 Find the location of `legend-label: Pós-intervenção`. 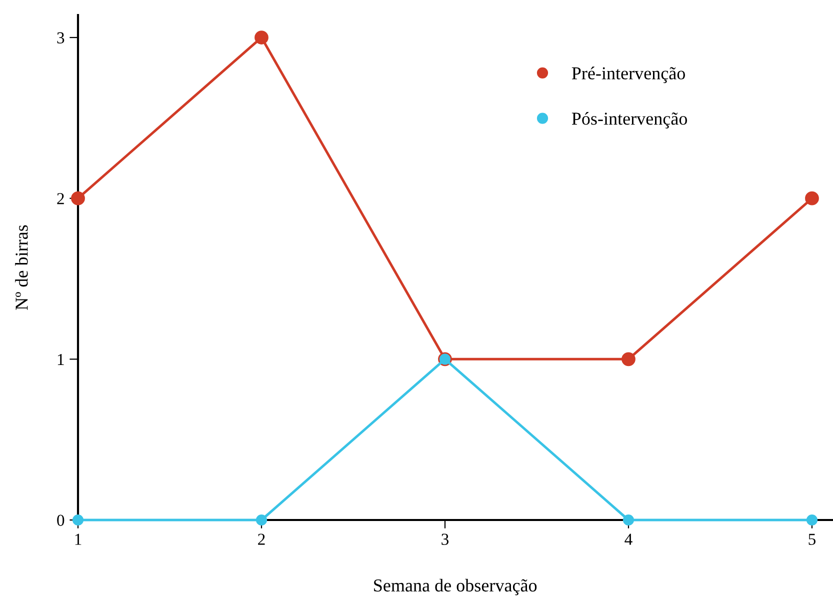

legend-label: Pós-intervenção is located at coordinates (630, 120).